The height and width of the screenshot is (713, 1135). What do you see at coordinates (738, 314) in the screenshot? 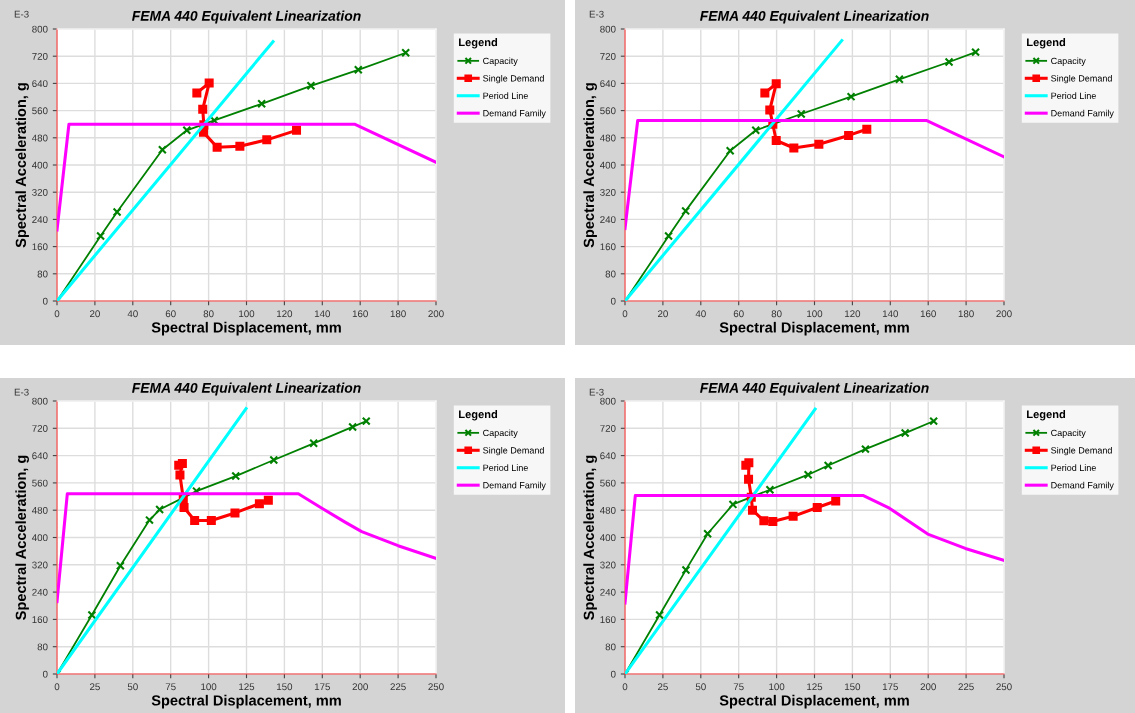
I see `x-tick-label: 60` at bounding box center [738, 314].